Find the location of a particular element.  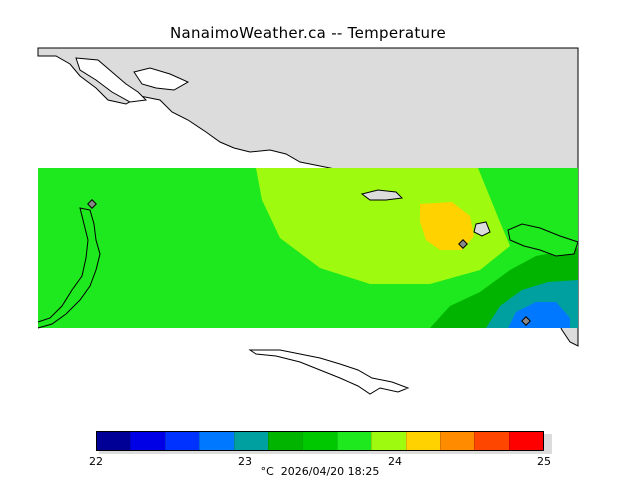

legend-footer: °C 2026/04/20 18:25 is located at coordinates (320, 471).